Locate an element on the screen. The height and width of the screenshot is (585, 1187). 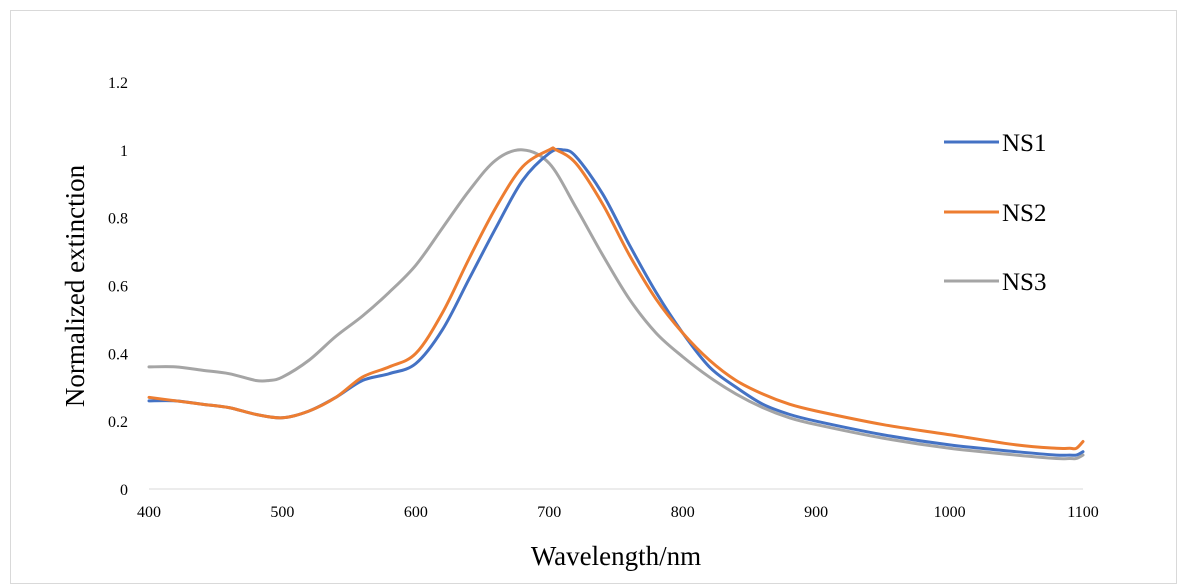
x-tick-label: 600 is located at coordinates (416, 512).